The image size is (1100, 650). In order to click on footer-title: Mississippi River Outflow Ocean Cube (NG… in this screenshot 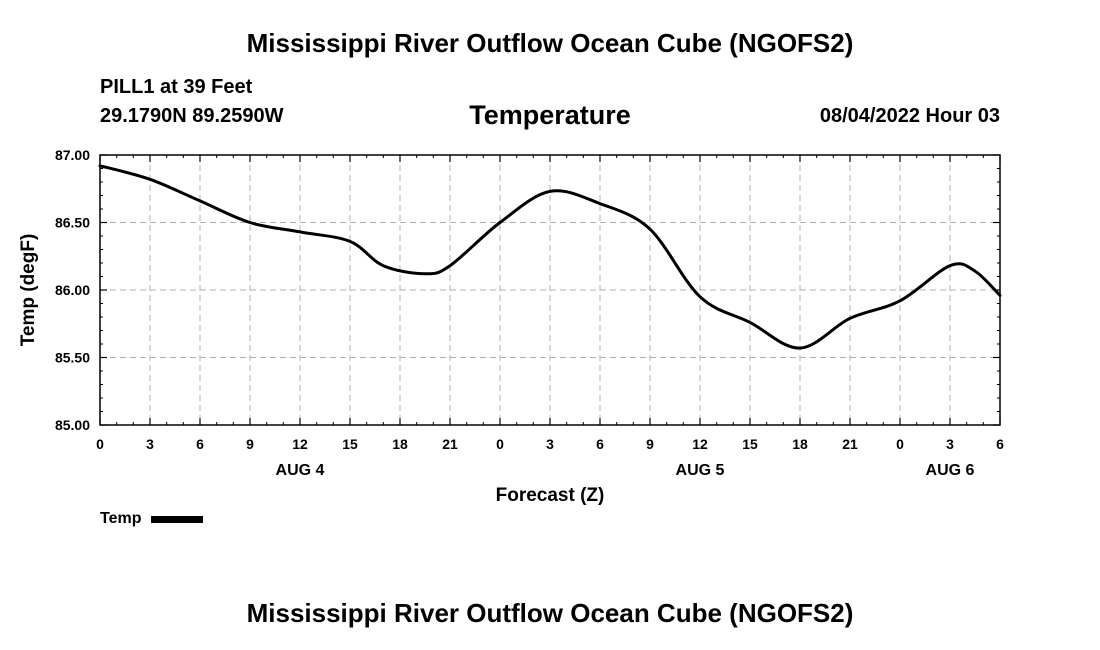, I will do `click(550, 613)`.